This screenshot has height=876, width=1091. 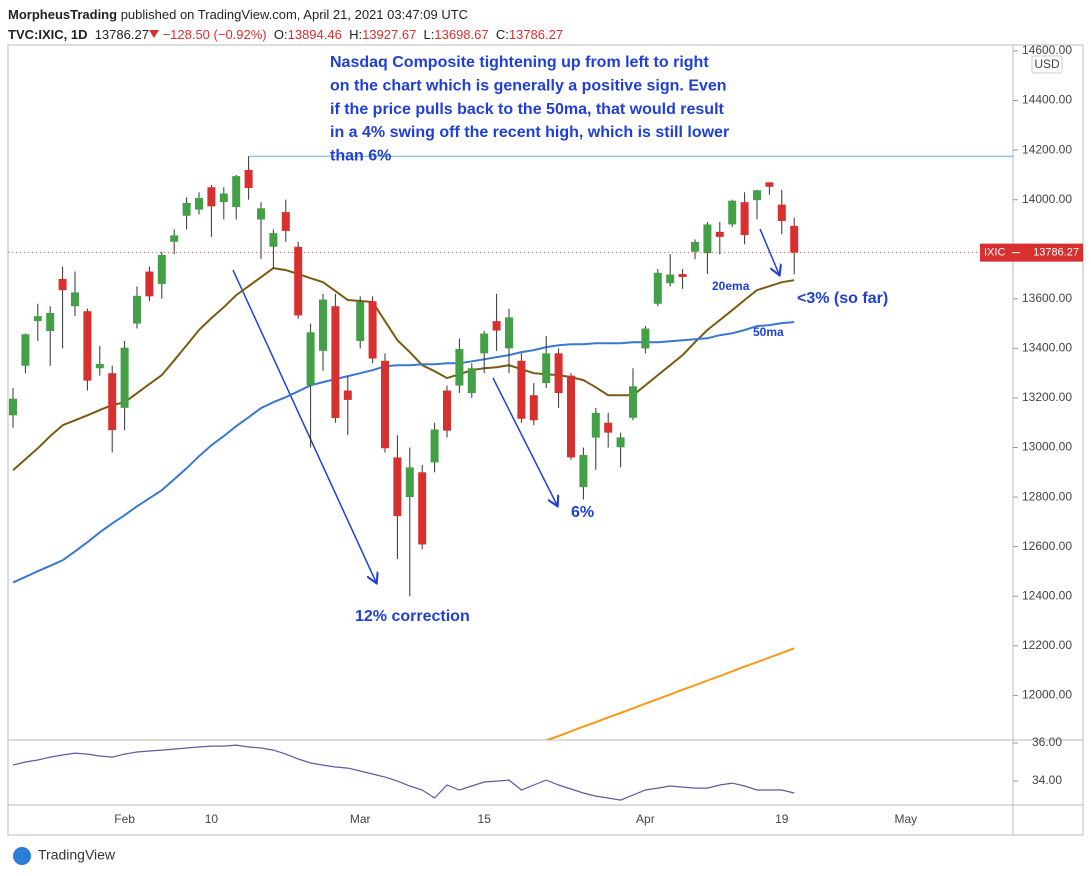 What do you see at coordinates (280, 34) in the screenshot?
I see `ohlc-label: O:` at bounding box center [280, 34].